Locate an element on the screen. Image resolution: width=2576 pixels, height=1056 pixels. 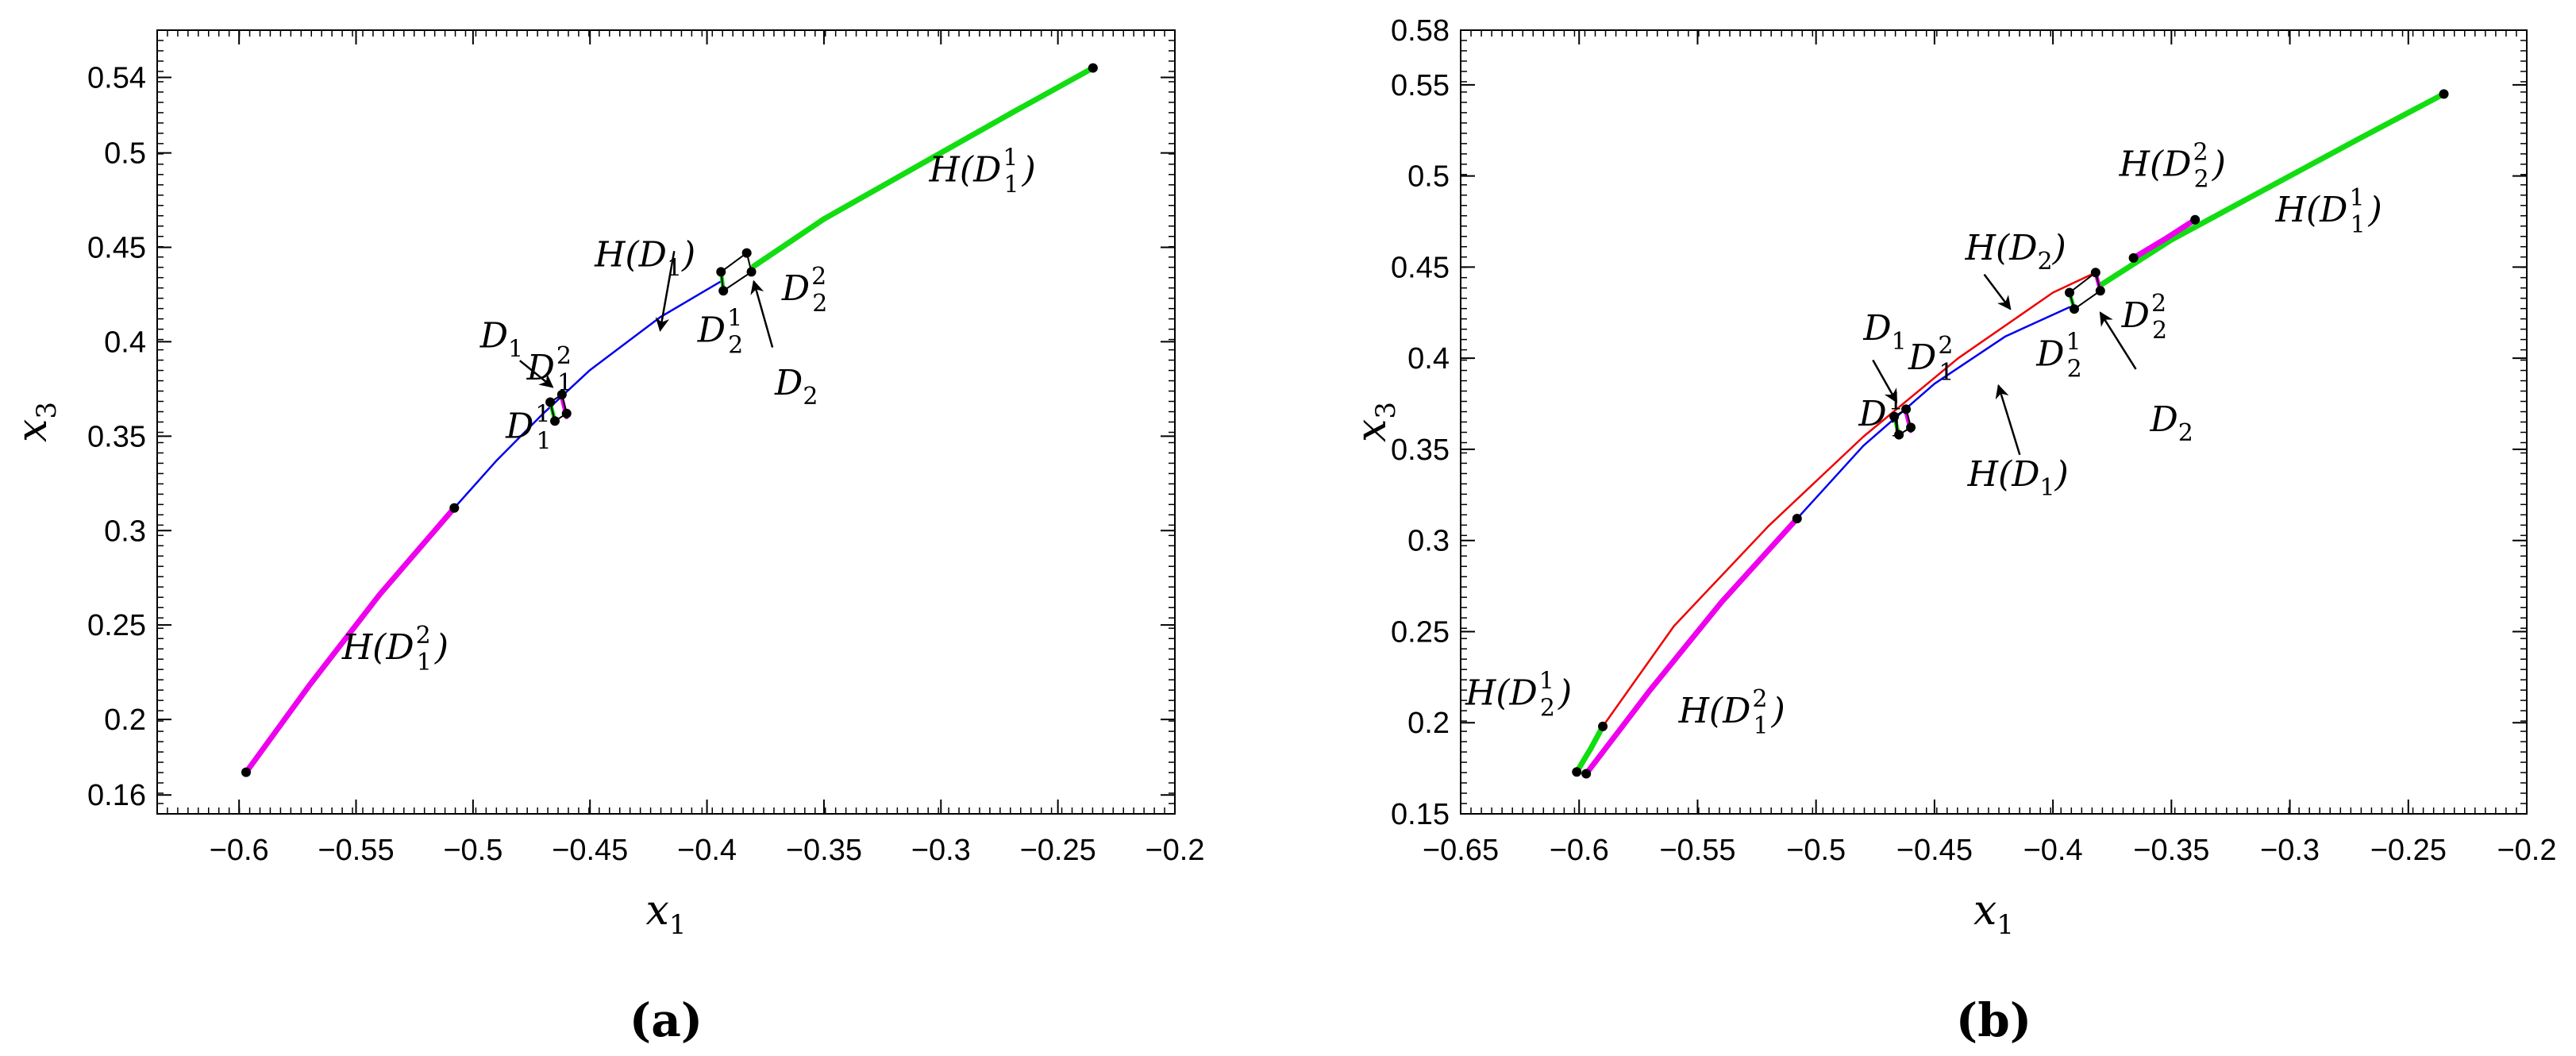
annotation-label: D1 2 is located at coordinates (720, 331).